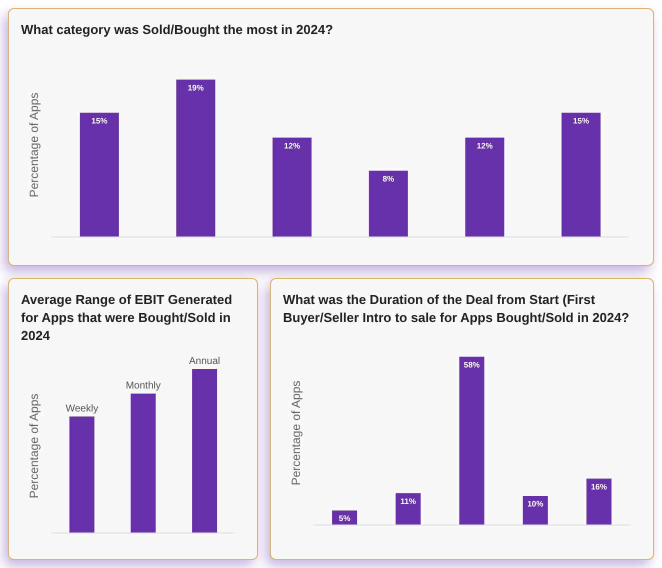 The image size is (662, 568). What do you see at coordinates (177, 30) in the screenshot?
I see `chart-title: What category was Sold/Bought the most in 2024?` at bounding box center [177, 30].